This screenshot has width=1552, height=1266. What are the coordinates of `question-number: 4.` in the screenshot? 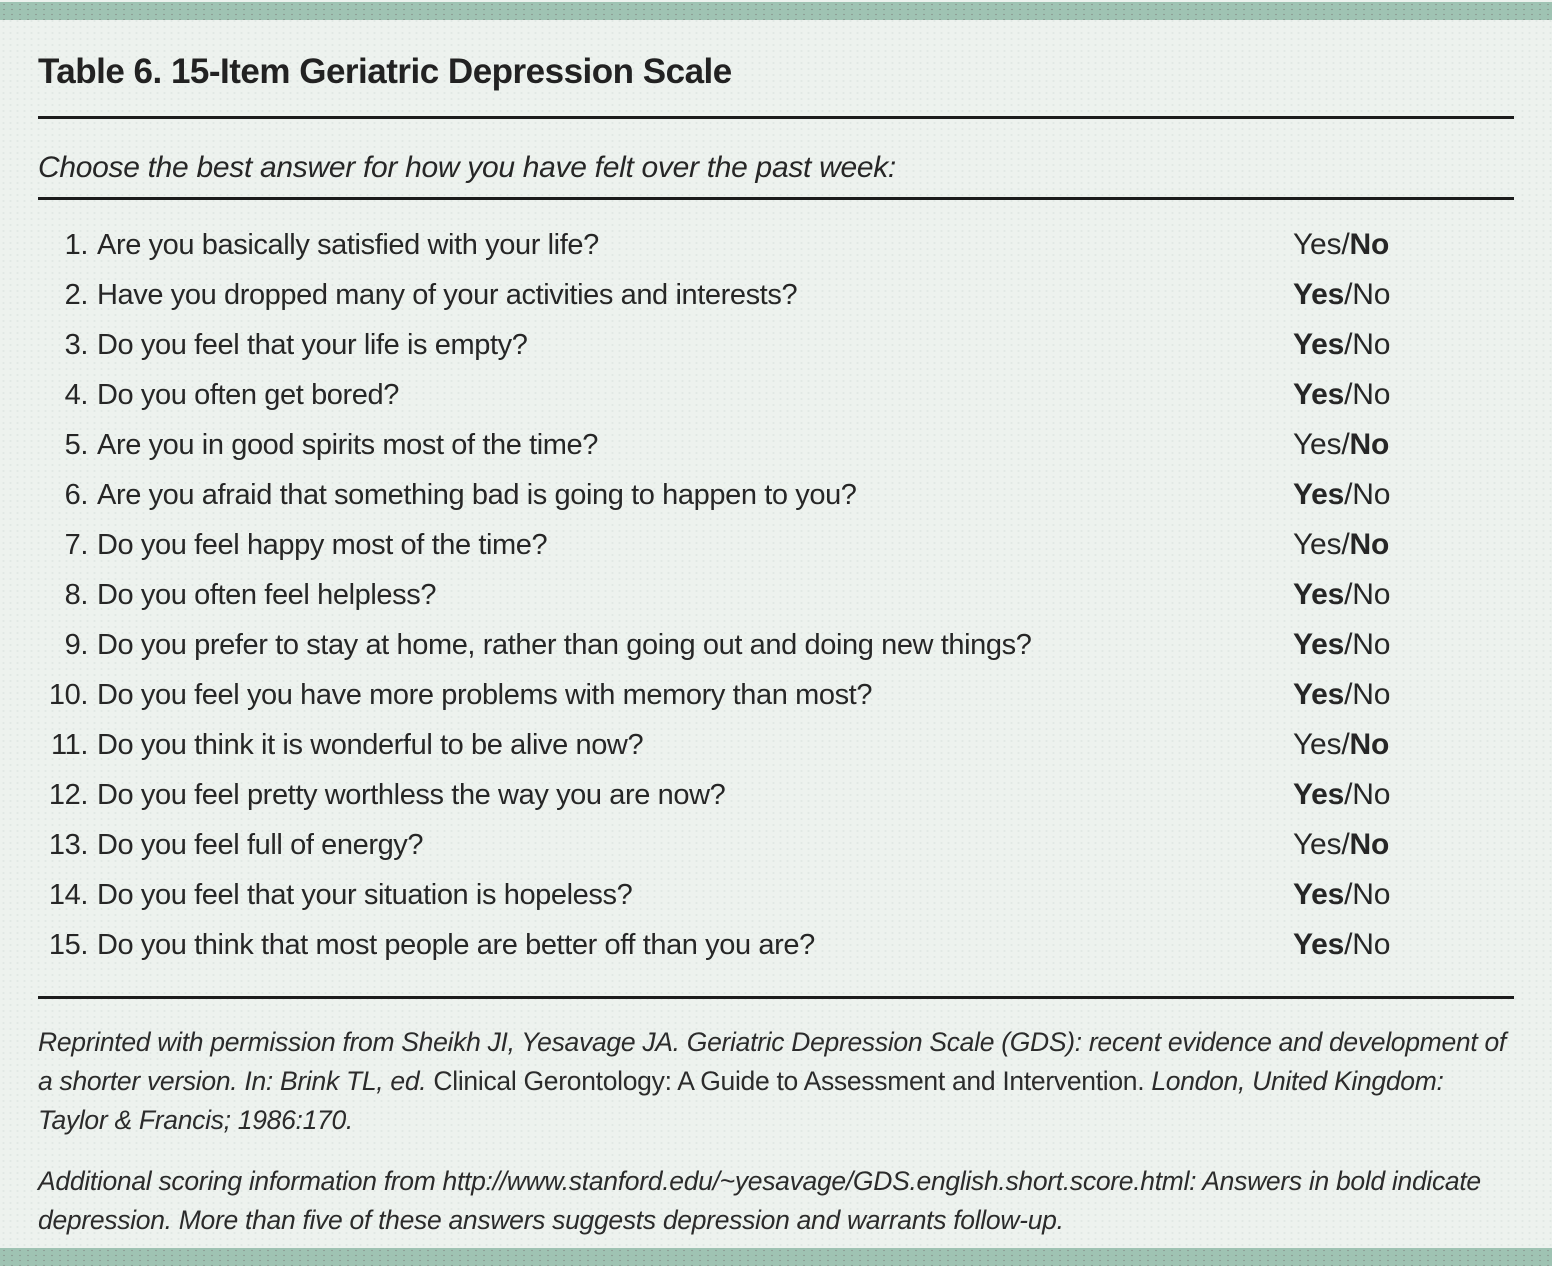 It's located at (76, 394).